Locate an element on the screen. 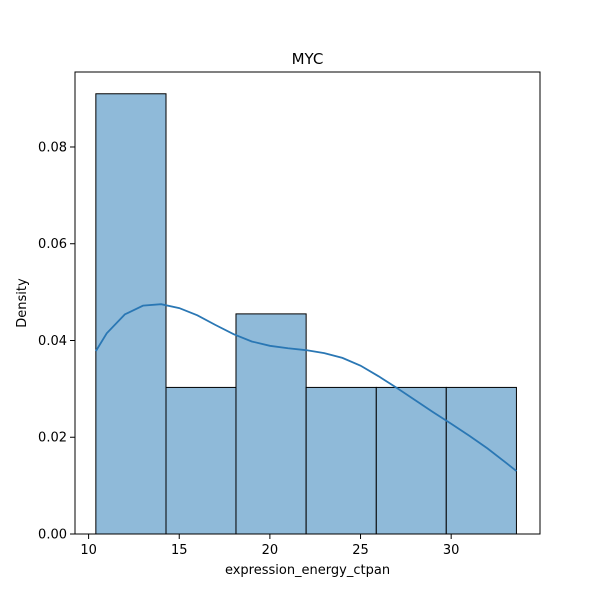  chart-title: MYC is located at coordinates (308, 59).